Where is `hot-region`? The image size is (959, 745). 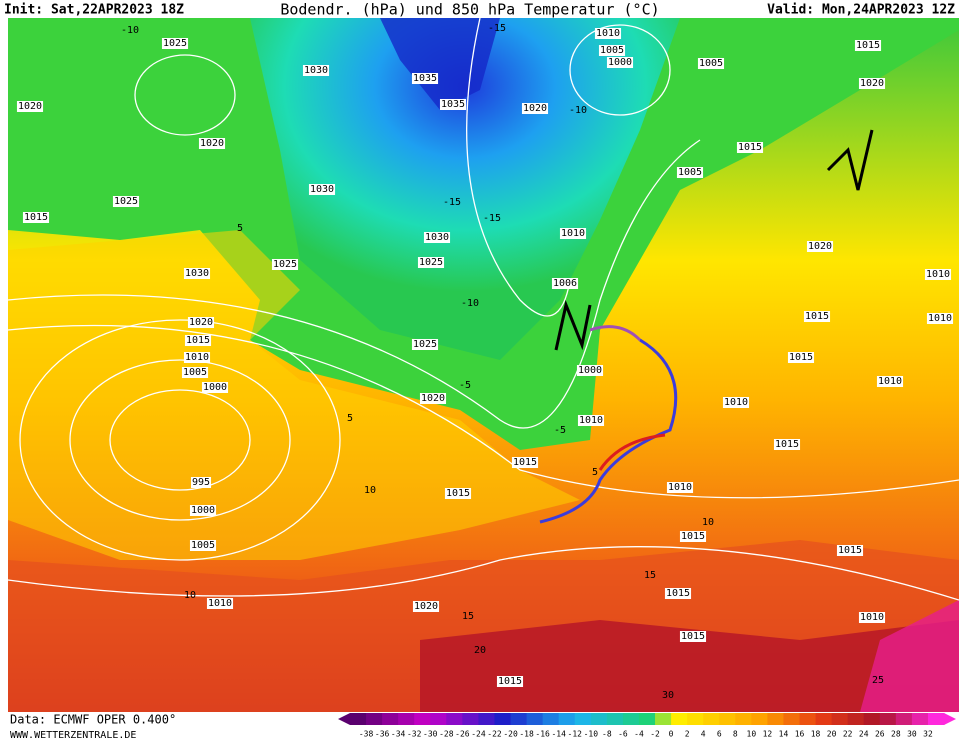 hot-region is located at coordinates (689, 666).